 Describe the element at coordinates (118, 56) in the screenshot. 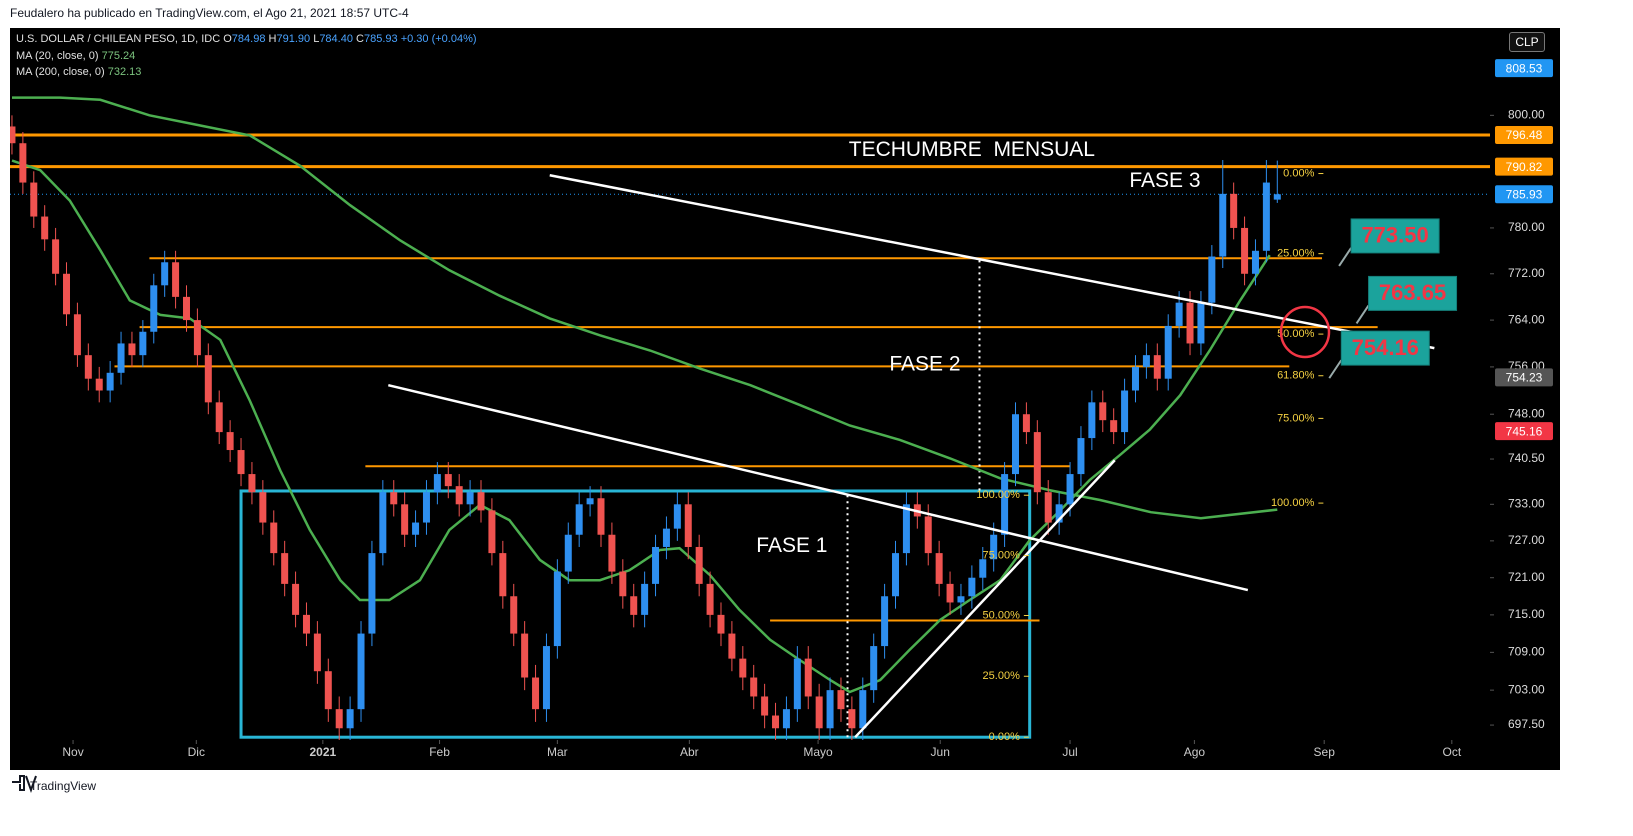

I see `study-value: 775.24` at that location.